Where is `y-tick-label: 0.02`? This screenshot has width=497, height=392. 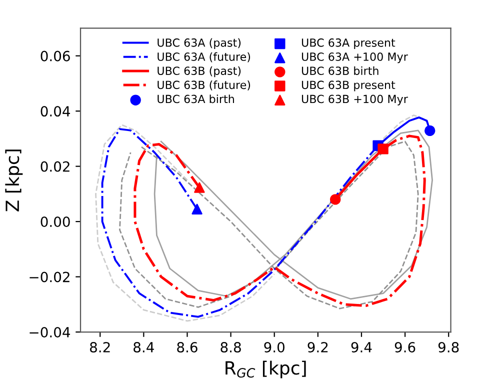 y-tick-label: 0.02 is located at coordinates (55, 166).